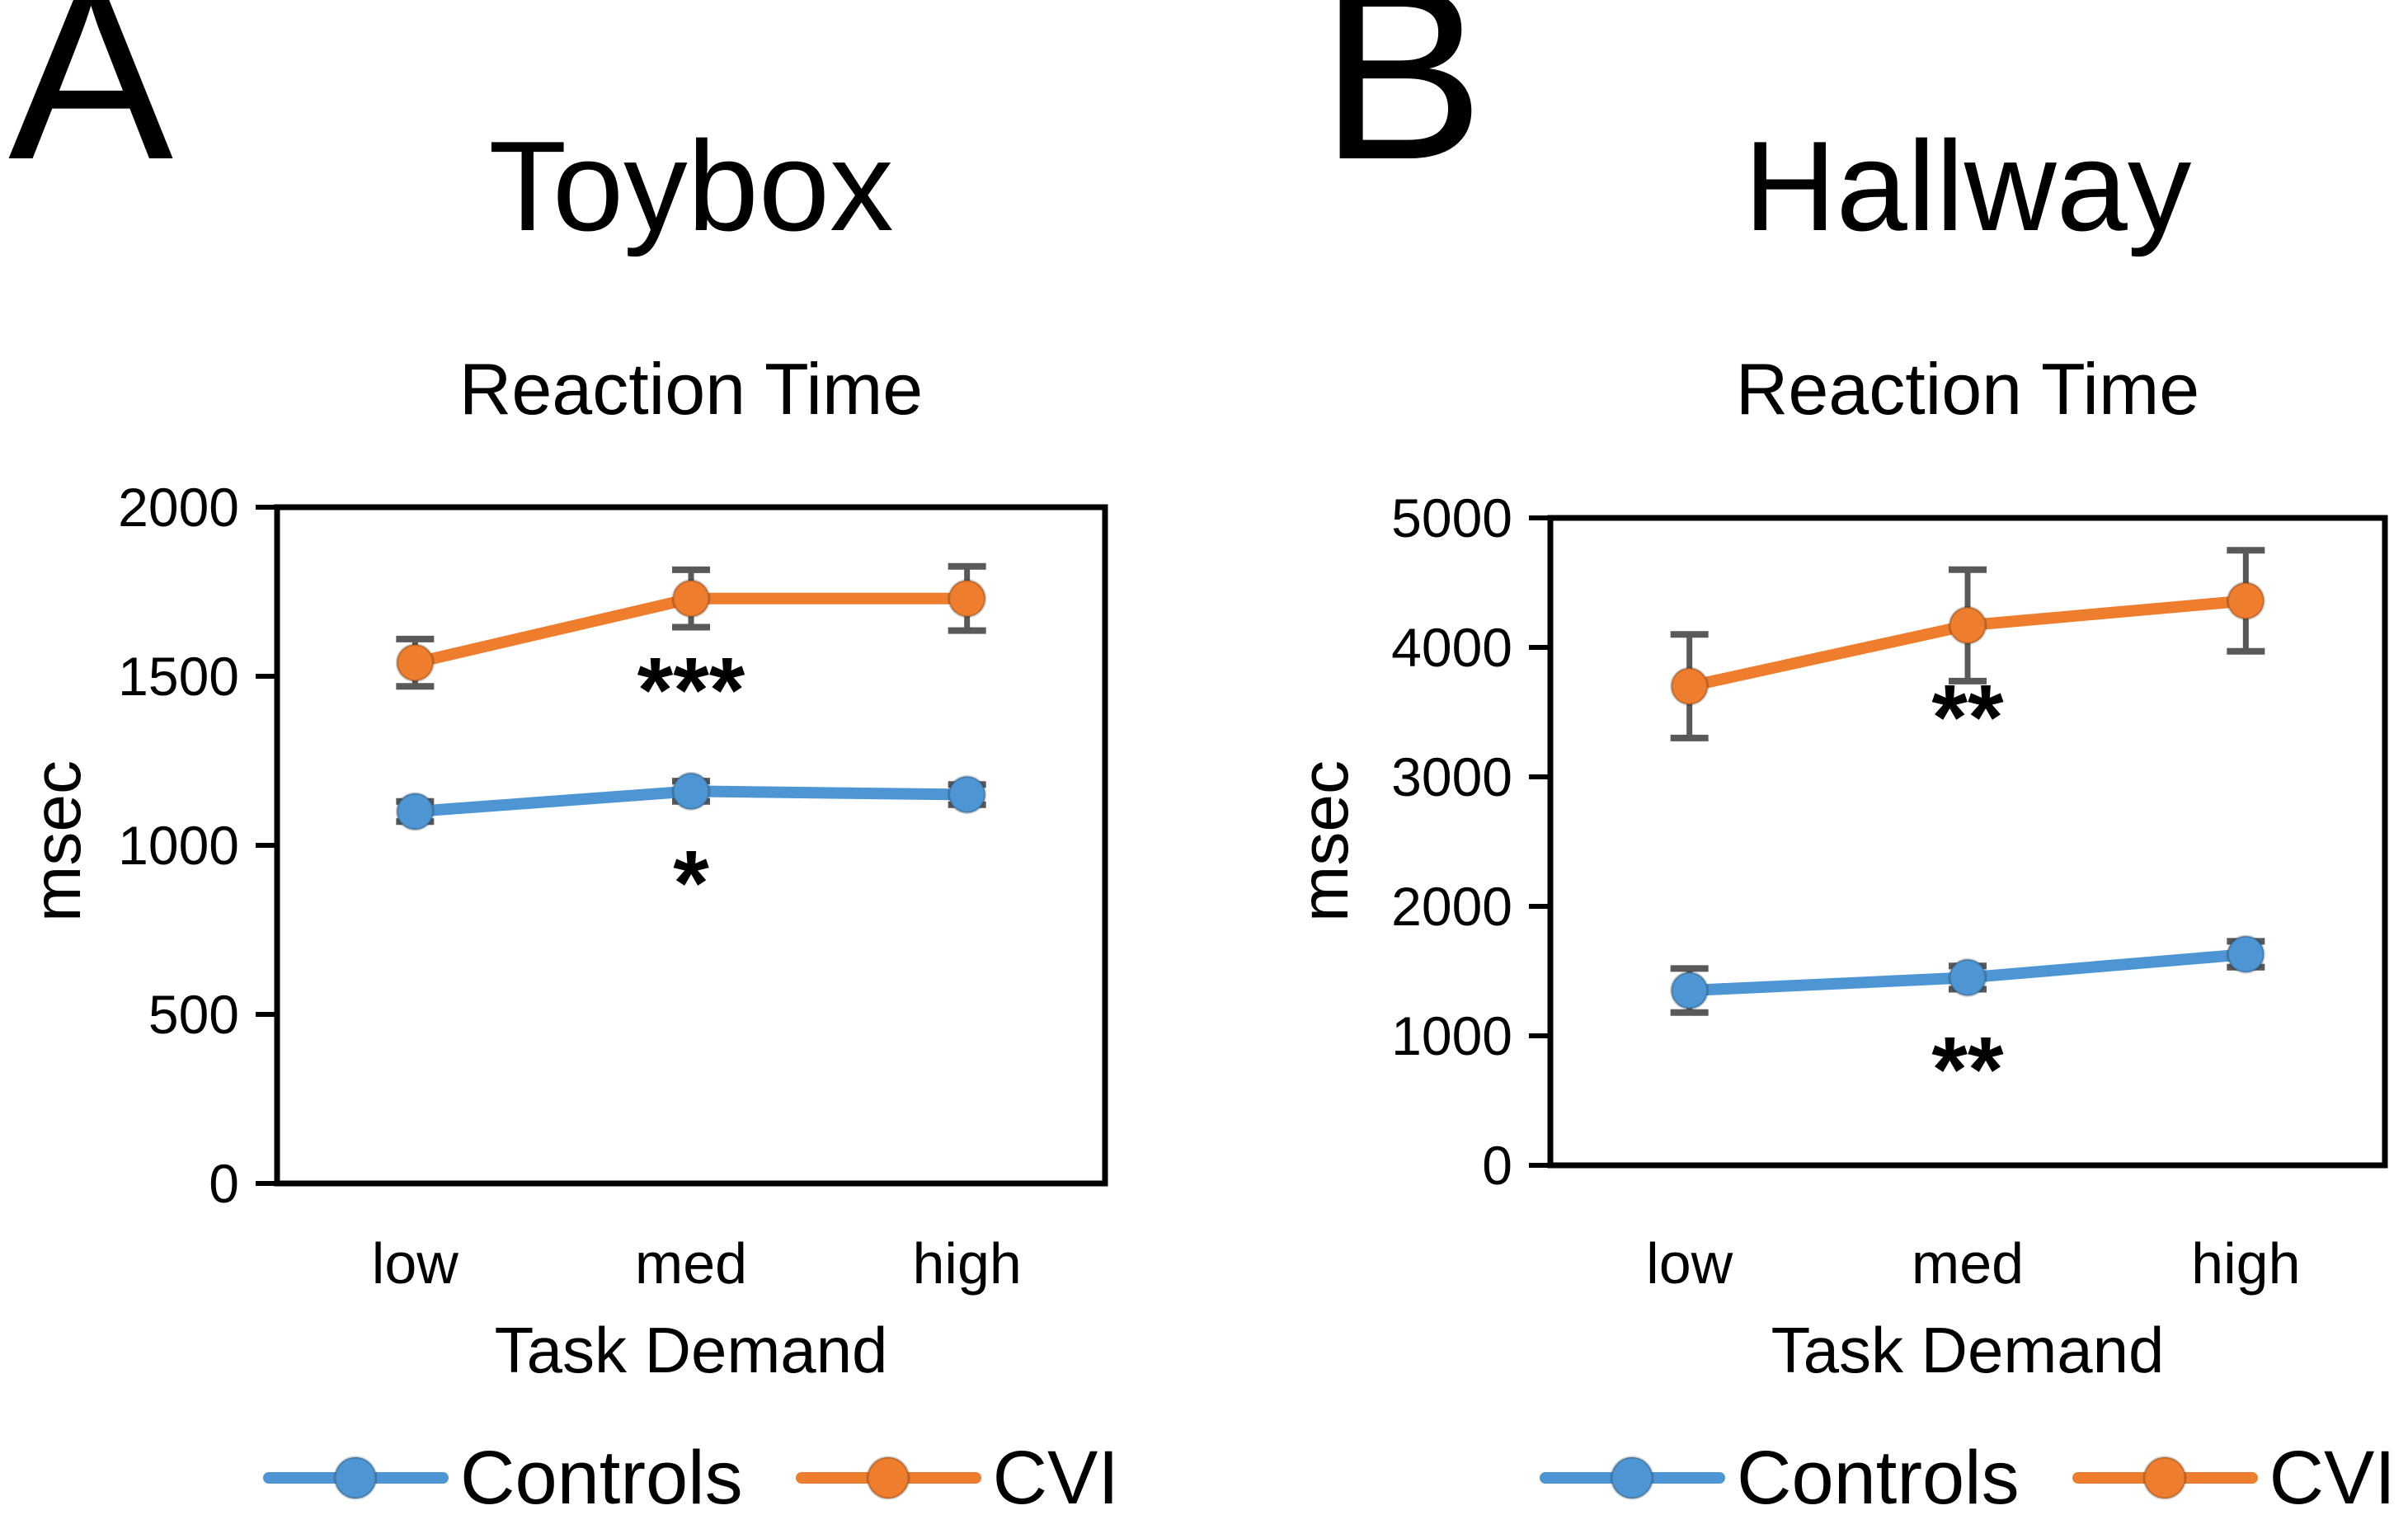 Image resolution: width=2408 pixels, height=1529 pixels. I want to click on panel-a-legend: Controls CVI, so click(691, 1478).